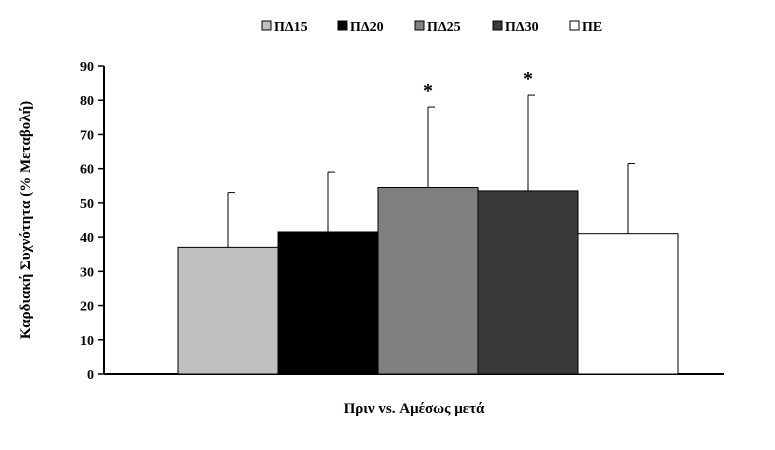 This screenshot has height=450, width=775. What do you see at coordinates (87, 170) in the screenshot?
I see `y-tick-label: 60` at bounding box center [87, 170].